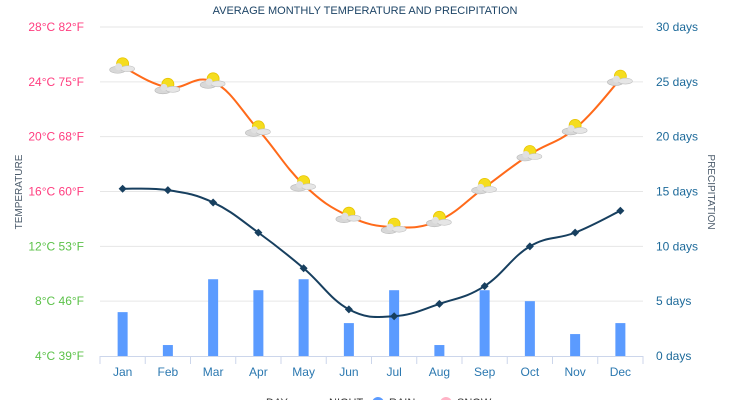  Describe the element at coordinates (56, 192) in the screenshot. I see `y-left-tick-label: 16°C 60°F` at that location.